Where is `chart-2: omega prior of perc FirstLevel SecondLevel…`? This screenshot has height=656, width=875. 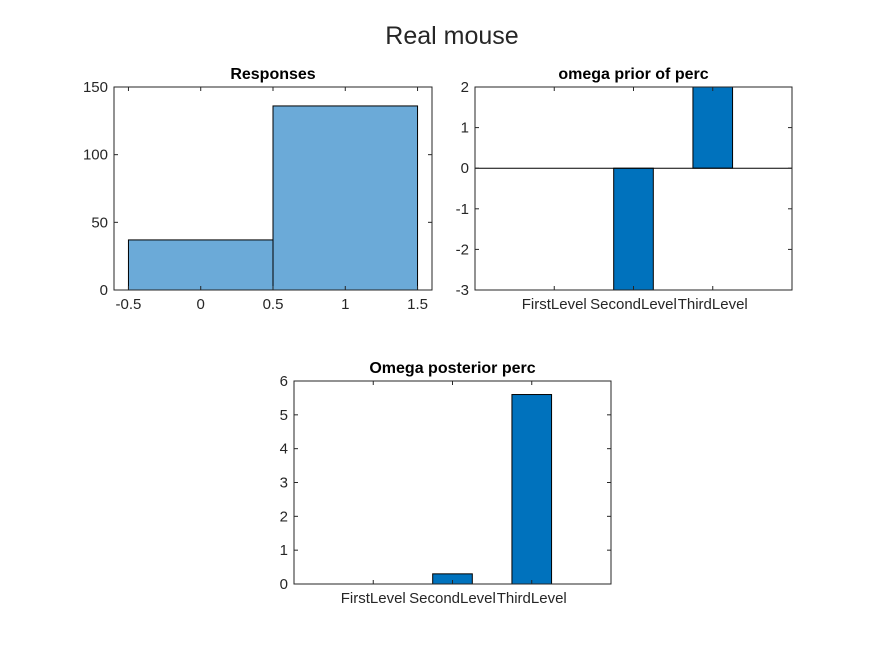
chart-2: omega prior of perc FirstLevel SecondLevel… is located at coordinates (624, 189).